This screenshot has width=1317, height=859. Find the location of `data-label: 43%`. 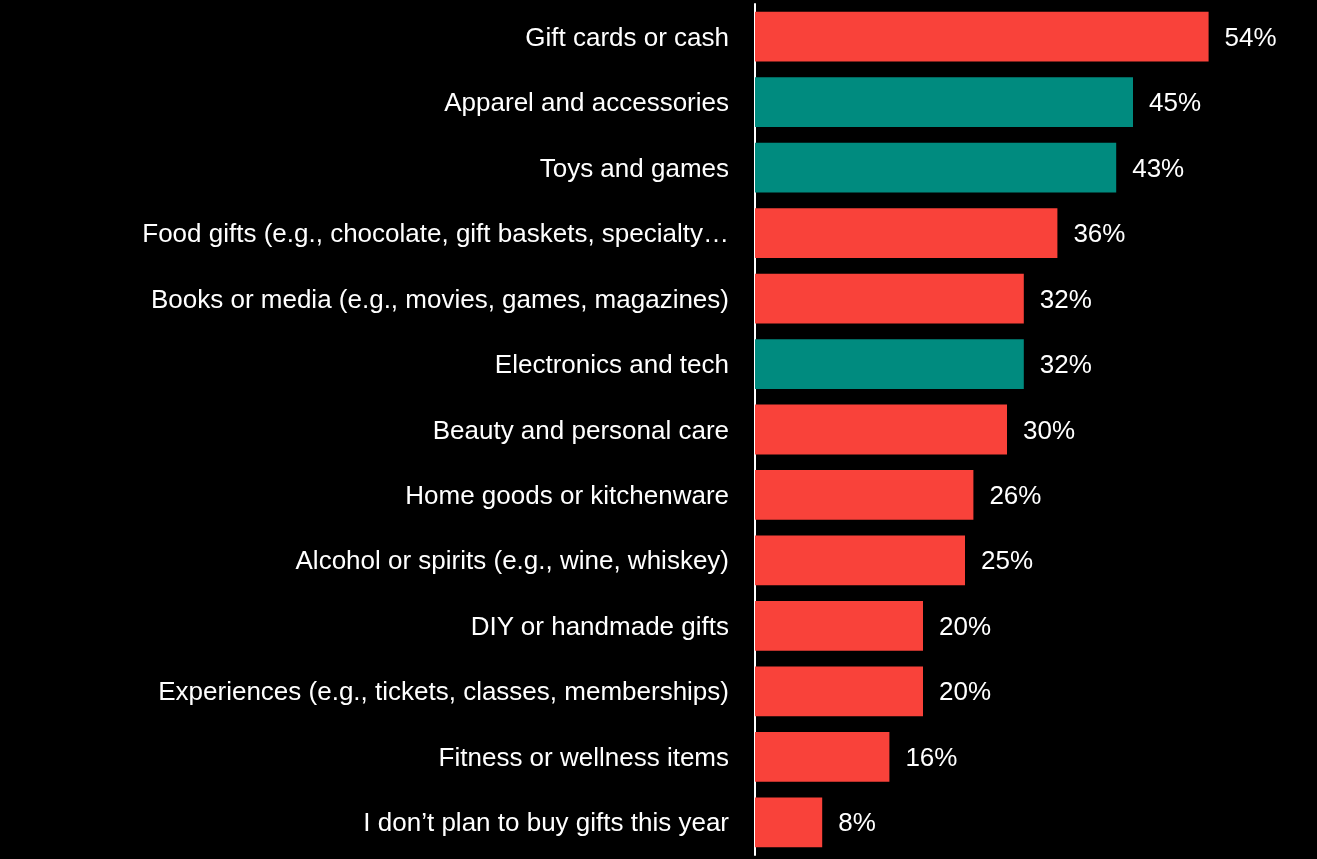

data-label: 43% is located at coordinates (1158, 167).